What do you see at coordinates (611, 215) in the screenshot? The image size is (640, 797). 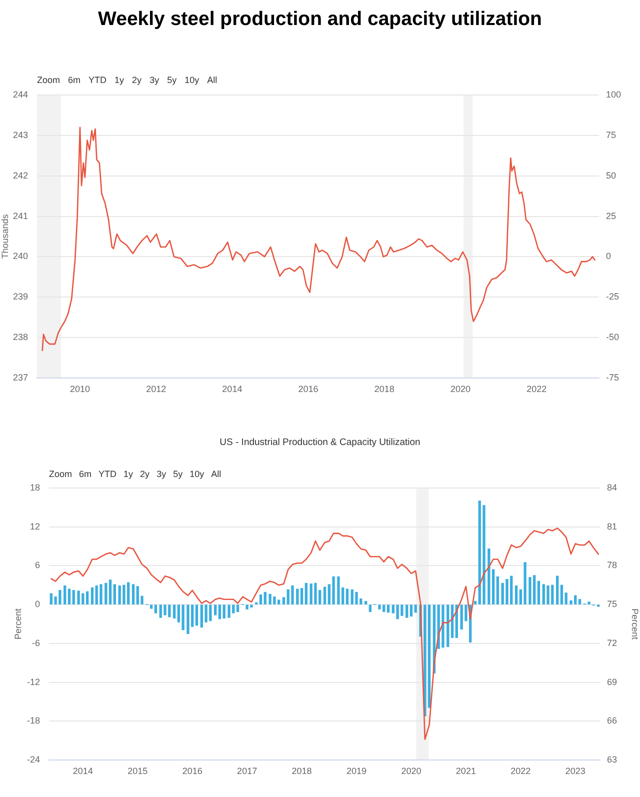 I see `y2-tick-label: 25` at bounding box center [611, 215].